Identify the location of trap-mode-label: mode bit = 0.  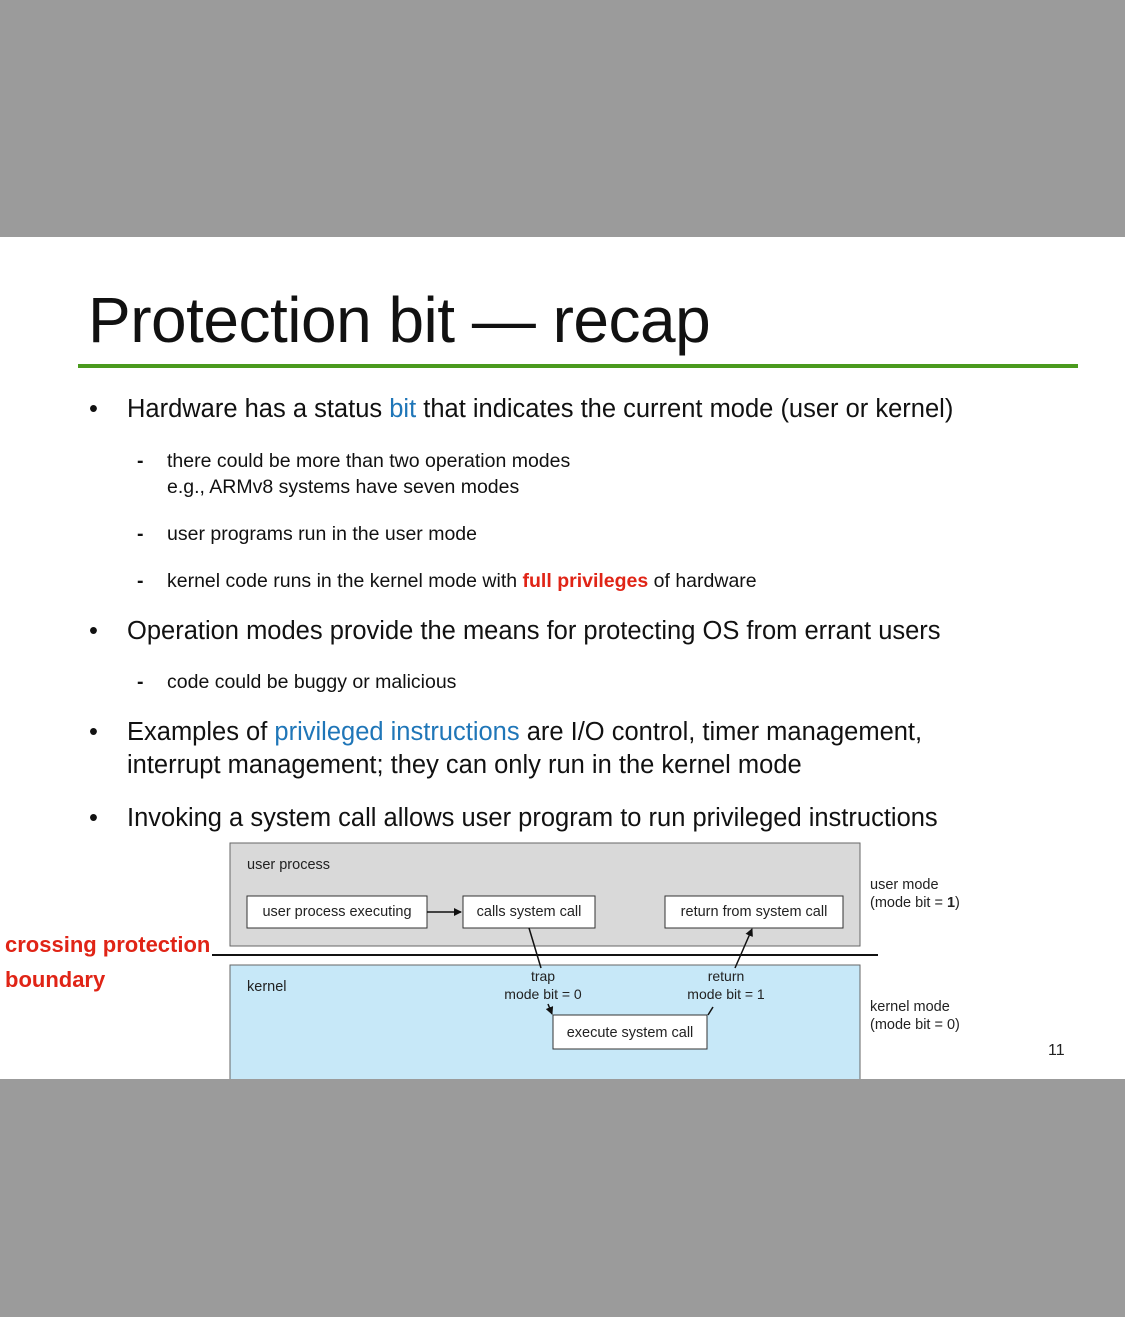
(543, 994).